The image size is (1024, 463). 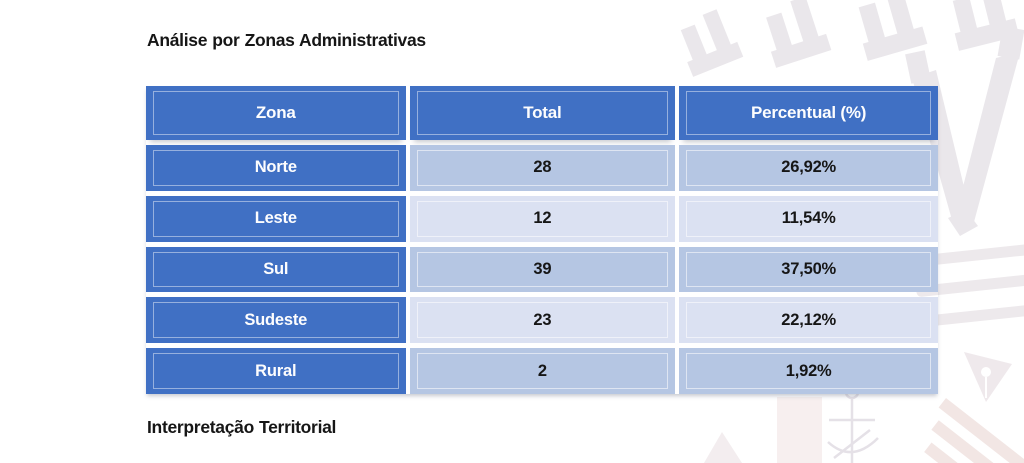 I want to click on table-header-row: Zona Total Percentual (%), so click(x=542, y=113).